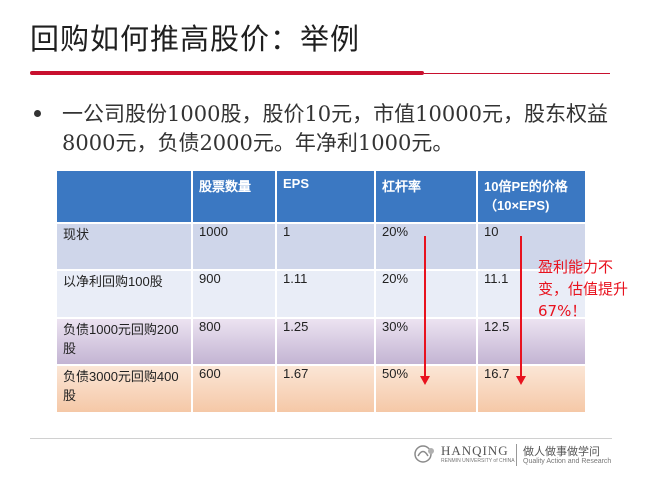 The width and height of the screenshot is (648, 486). What do you see at coordinates (325, 294) in the screenshot?
I see `table-cell: 1.11` at bounding box center [325, 294].